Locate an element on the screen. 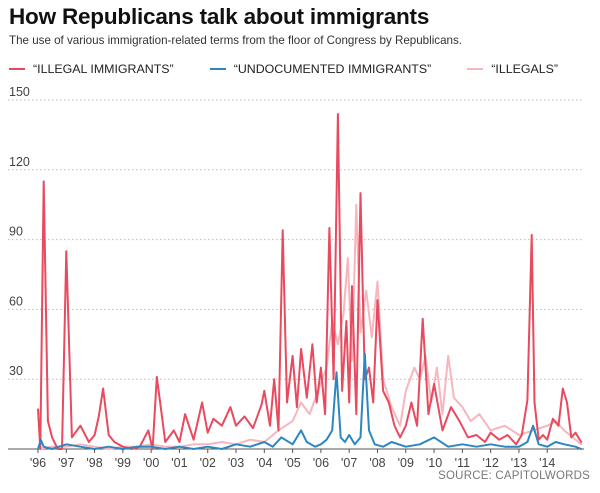  x-tick-label: '08 is located at coordinates (377, 463).